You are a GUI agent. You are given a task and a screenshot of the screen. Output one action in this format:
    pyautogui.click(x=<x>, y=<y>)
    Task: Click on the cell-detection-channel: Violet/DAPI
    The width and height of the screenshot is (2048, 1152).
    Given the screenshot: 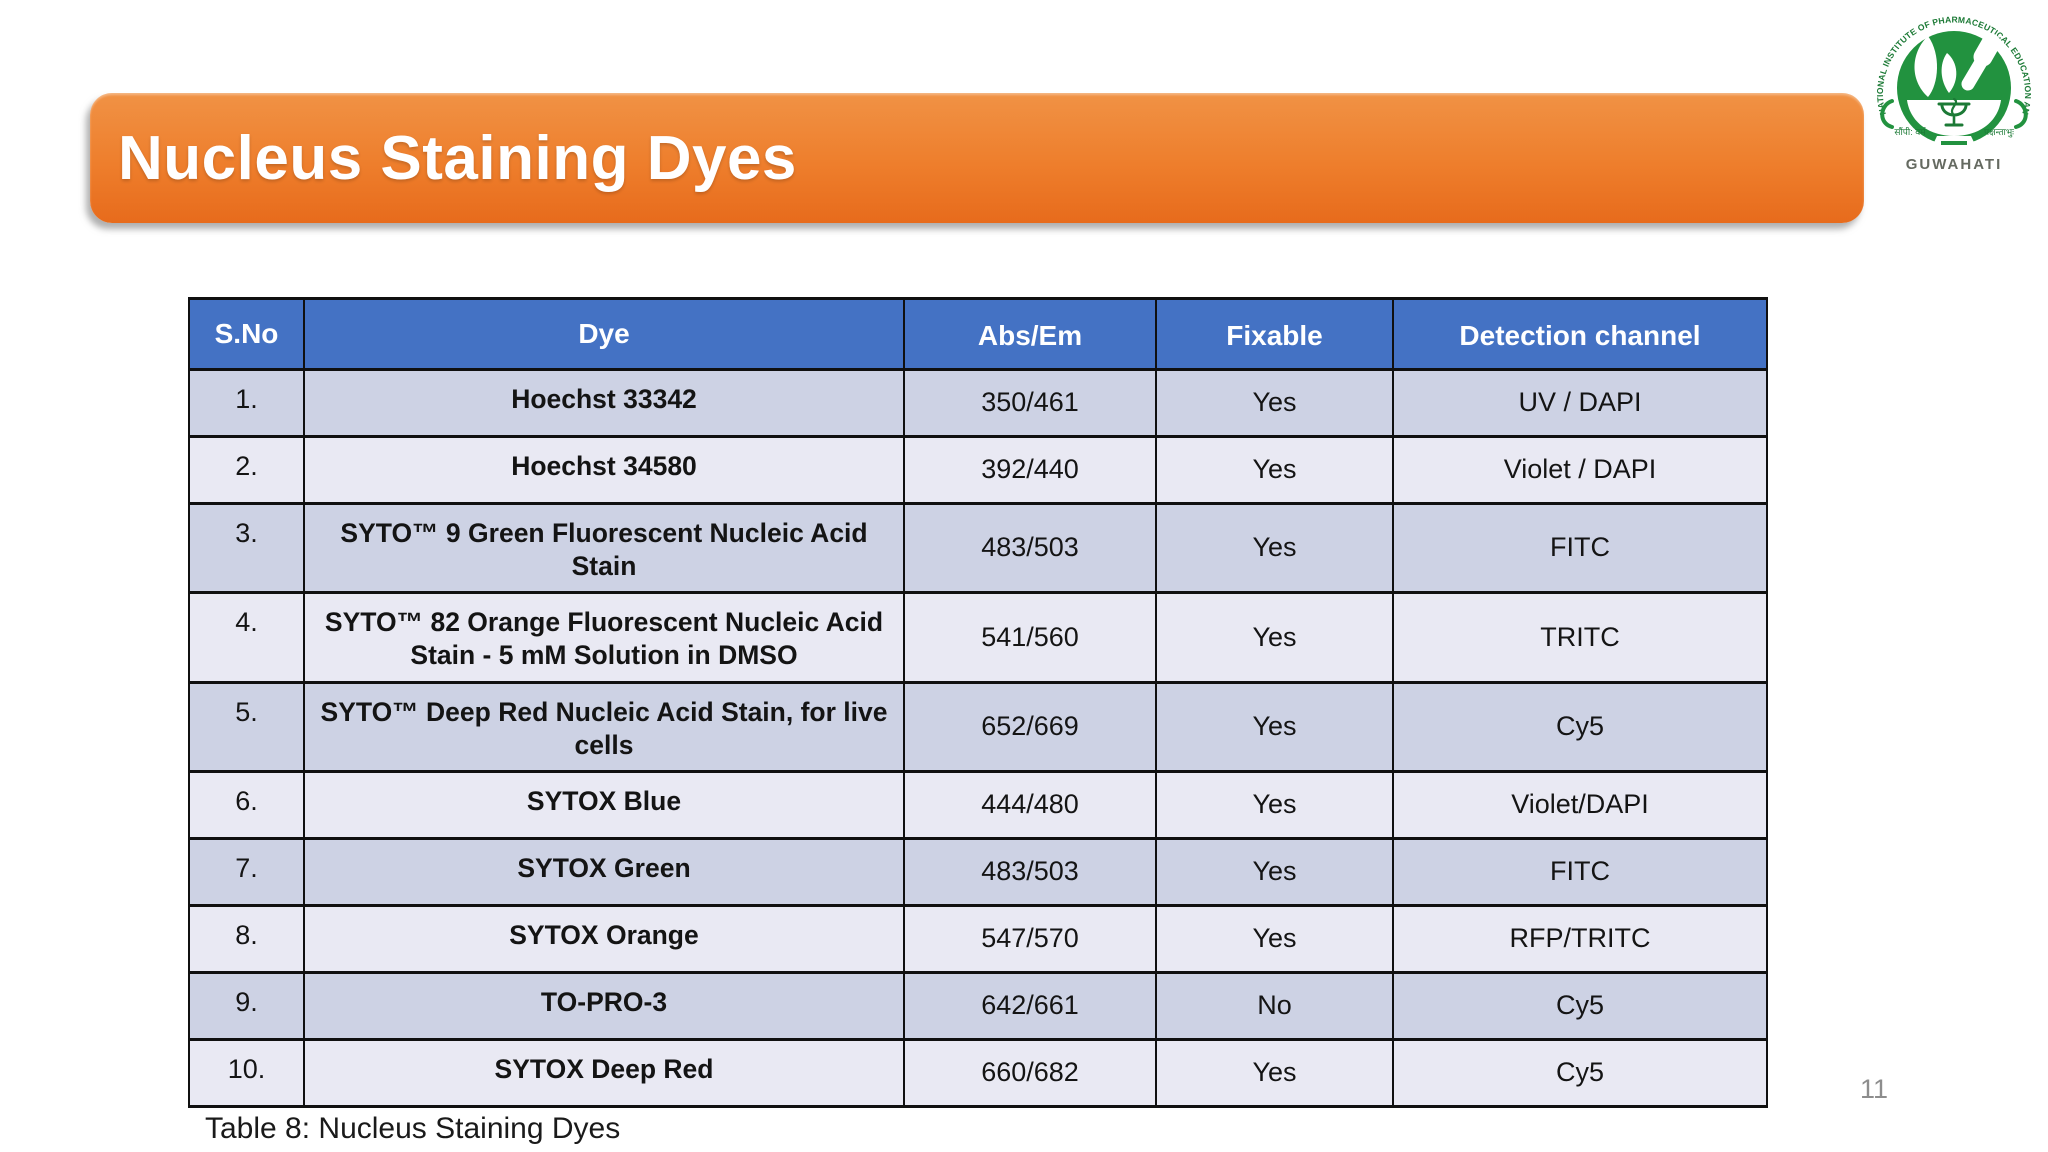 What is the action you would take?
    pyautogui.click(x=1580, y=804)
    